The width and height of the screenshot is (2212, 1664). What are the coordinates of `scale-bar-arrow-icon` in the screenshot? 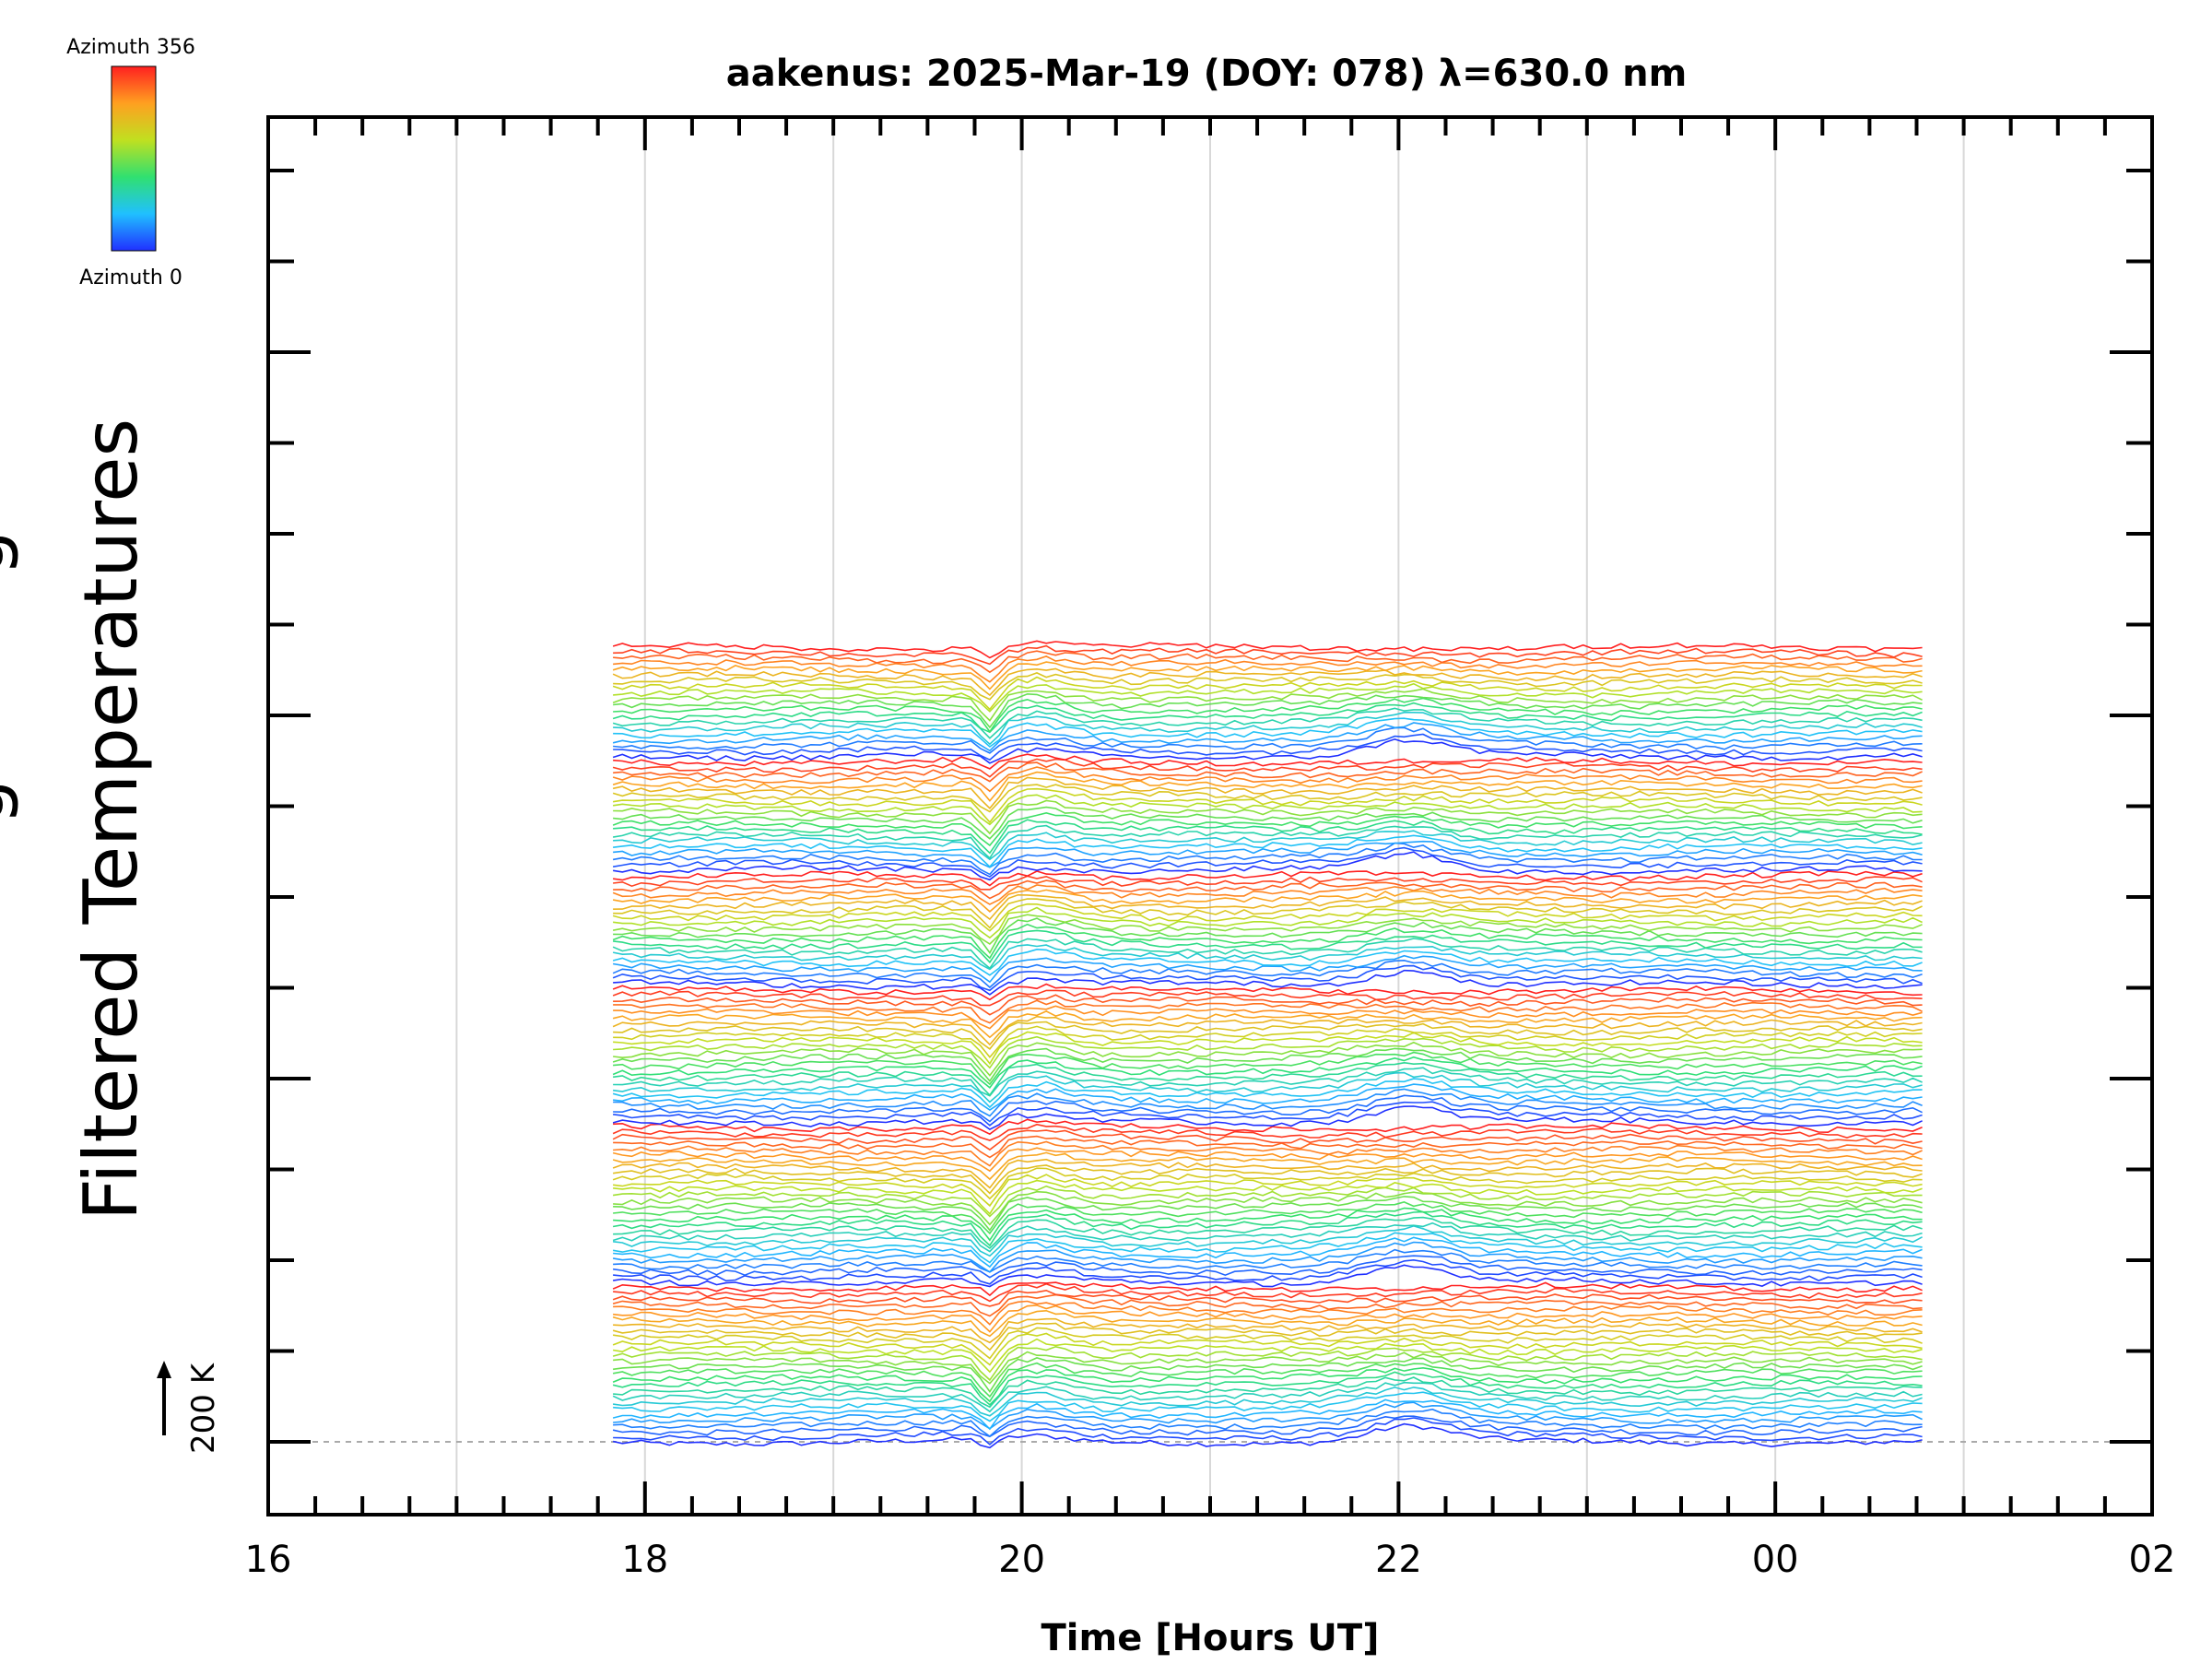 It's located at (164, 1369).